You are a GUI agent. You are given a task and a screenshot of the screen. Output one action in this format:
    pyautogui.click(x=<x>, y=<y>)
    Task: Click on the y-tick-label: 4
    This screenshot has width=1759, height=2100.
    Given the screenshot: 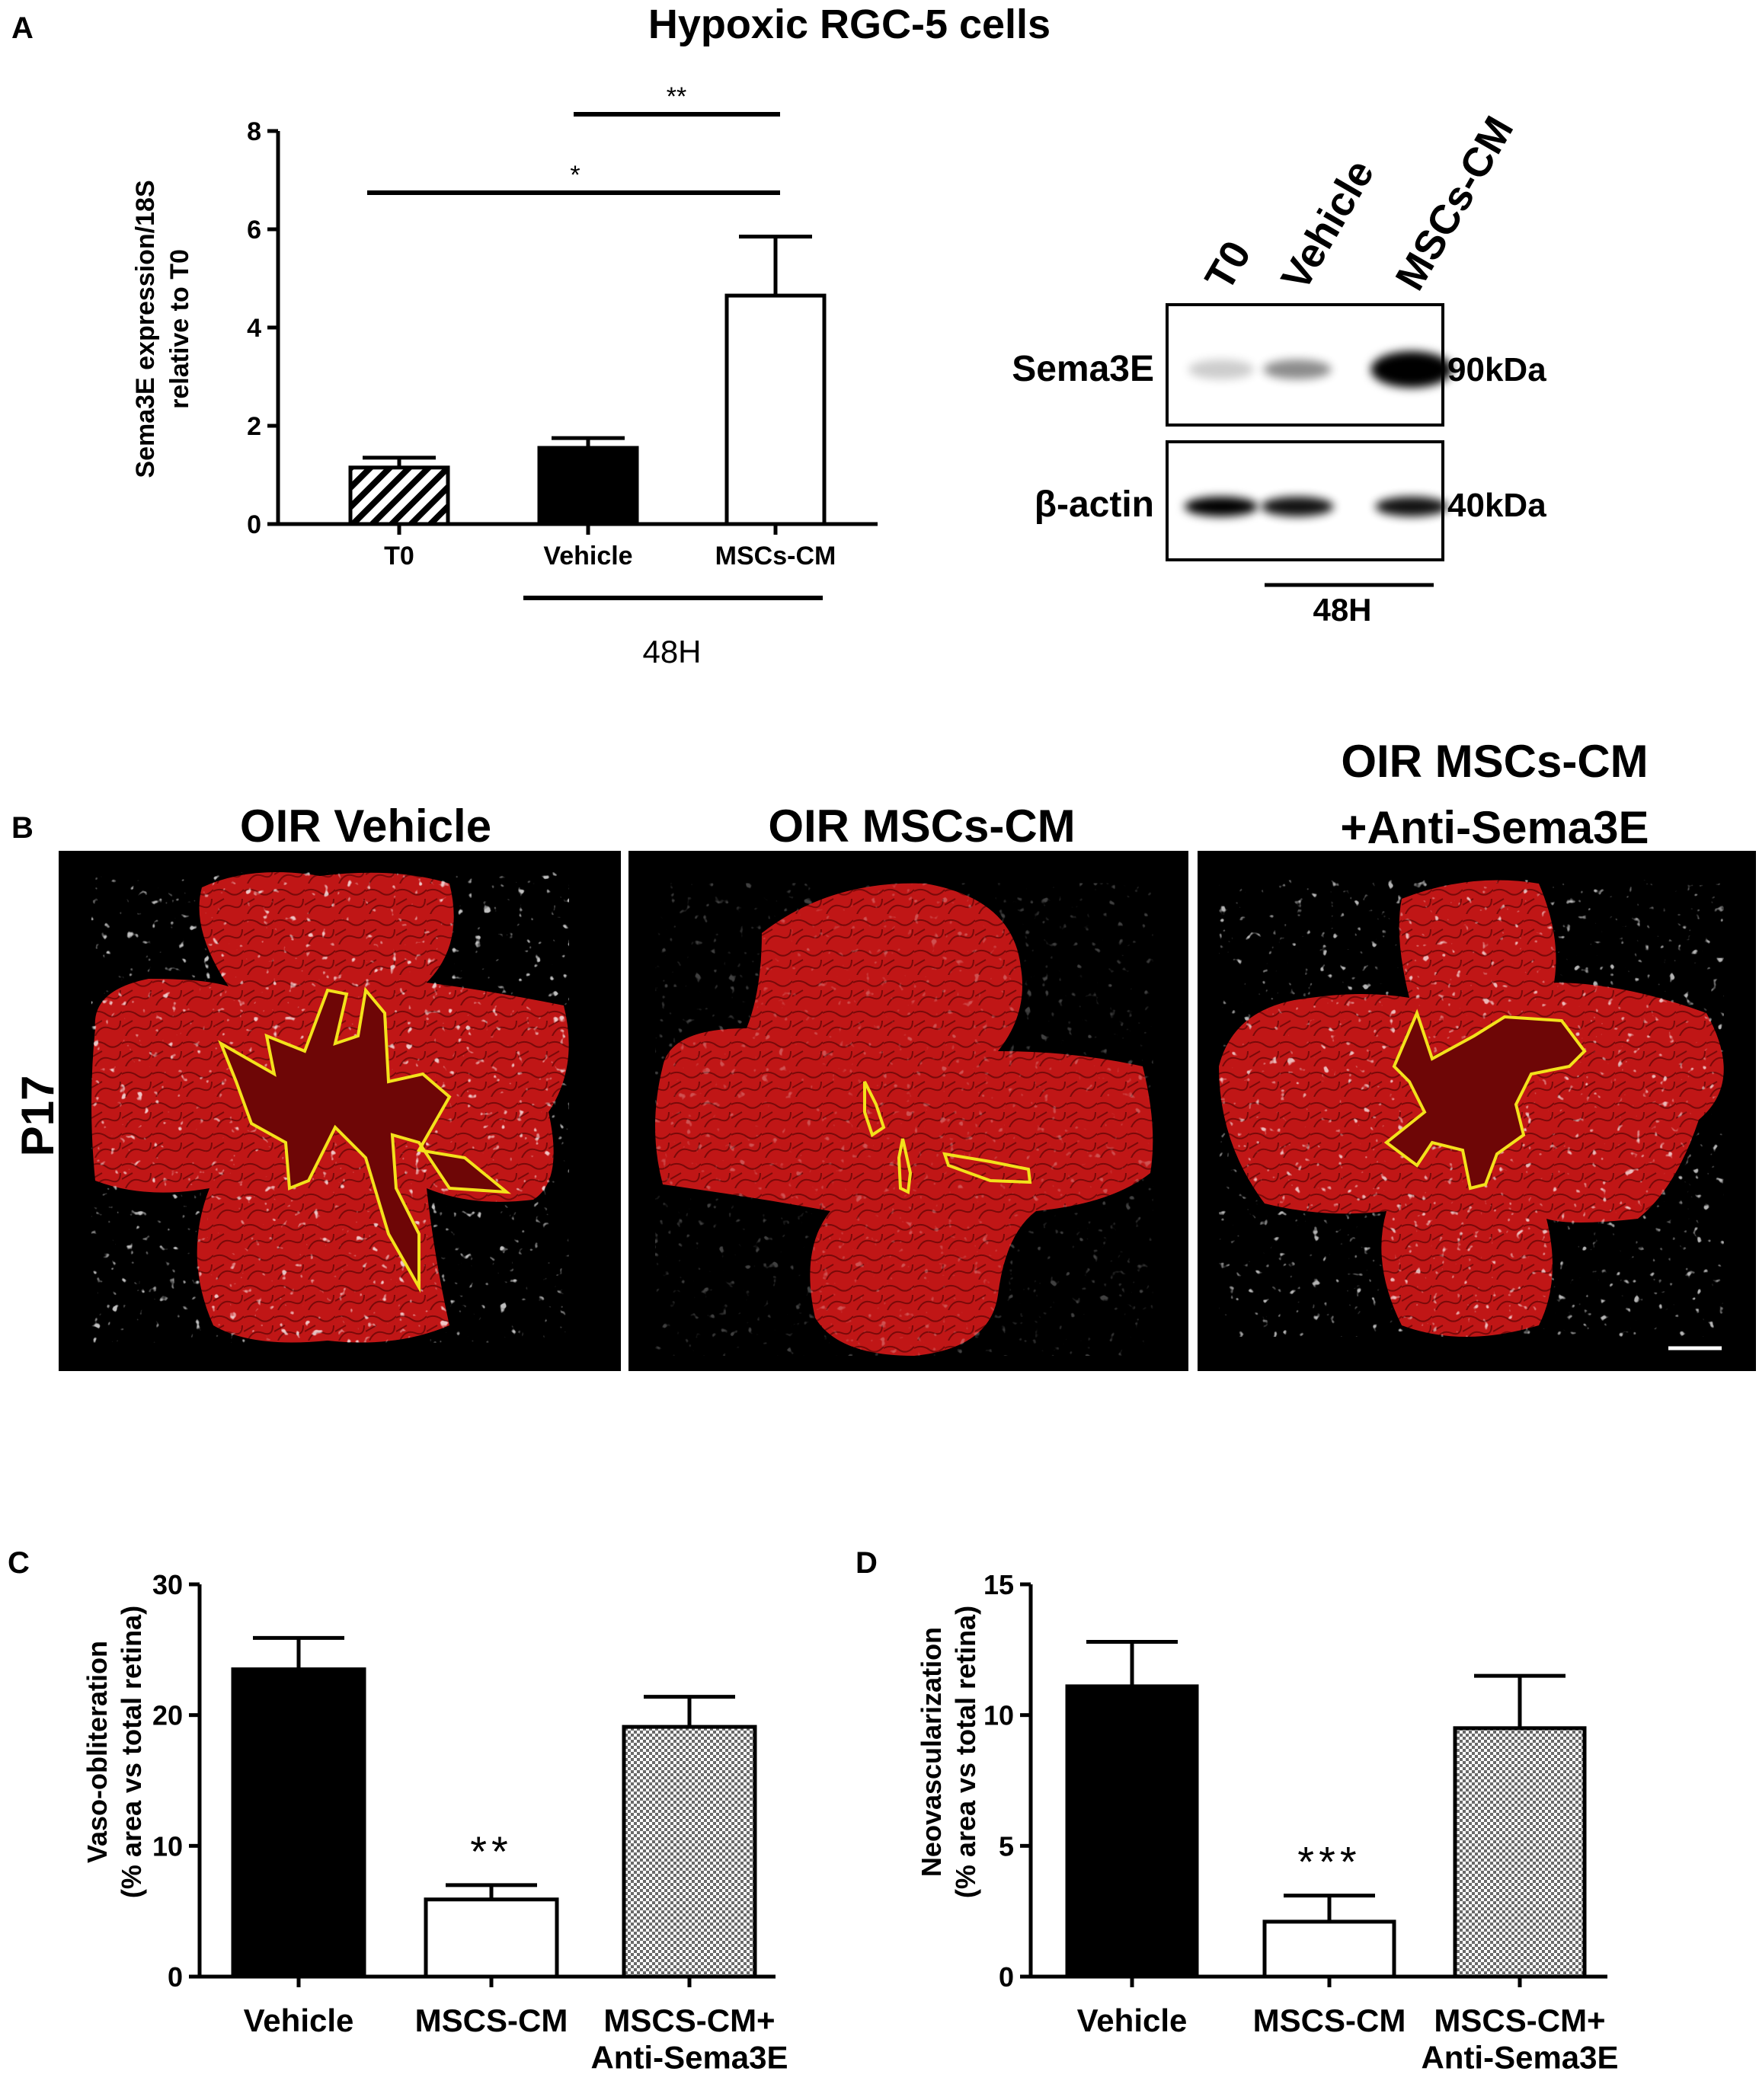 What is the action you would take?
    pyautogui.click(x=254, y=328)
    